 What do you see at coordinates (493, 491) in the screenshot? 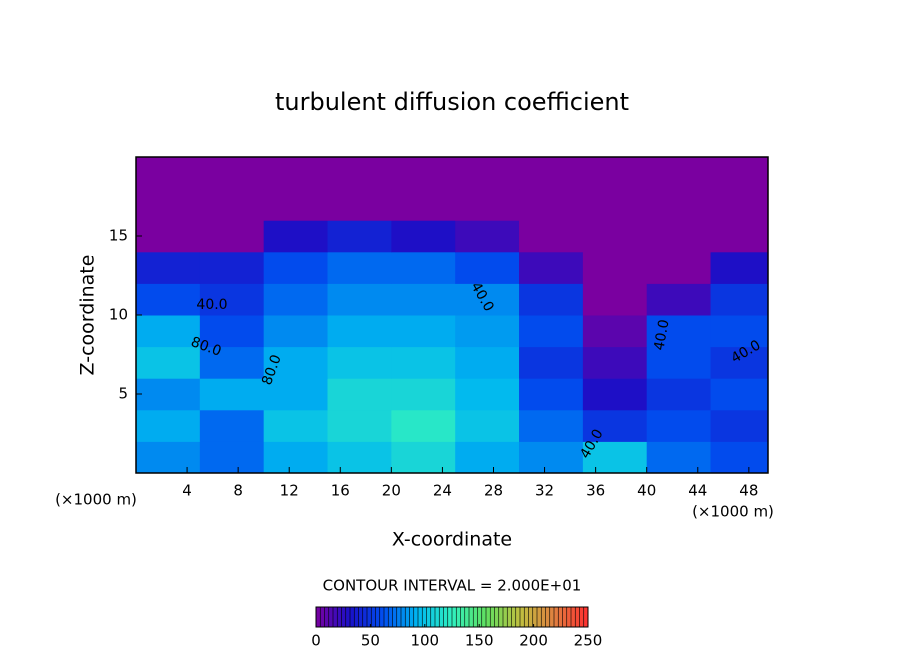
I see `x-tick-label: 28` at bounding box center [493, 491].